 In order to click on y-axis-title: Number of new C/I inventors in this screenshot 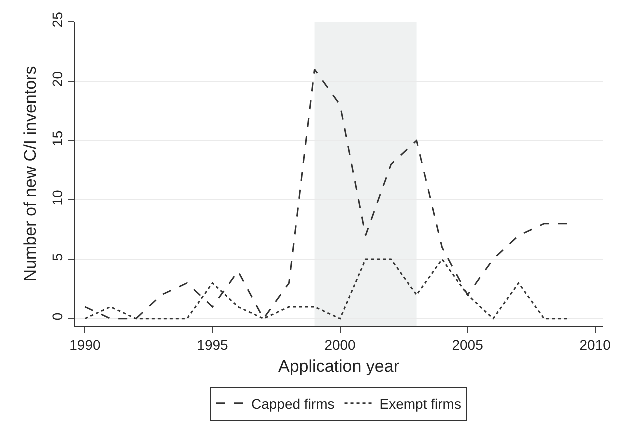, I will do `click(30, 174)`.